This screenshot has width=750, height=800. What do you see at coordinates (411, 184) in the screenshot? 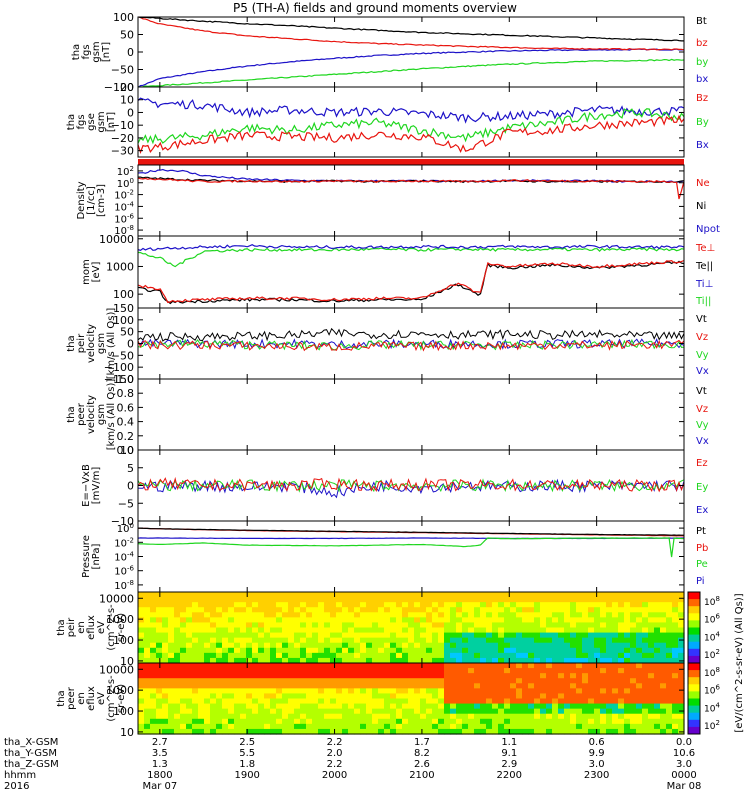
I see `p3-series-group` at bounding box center [411, 184].